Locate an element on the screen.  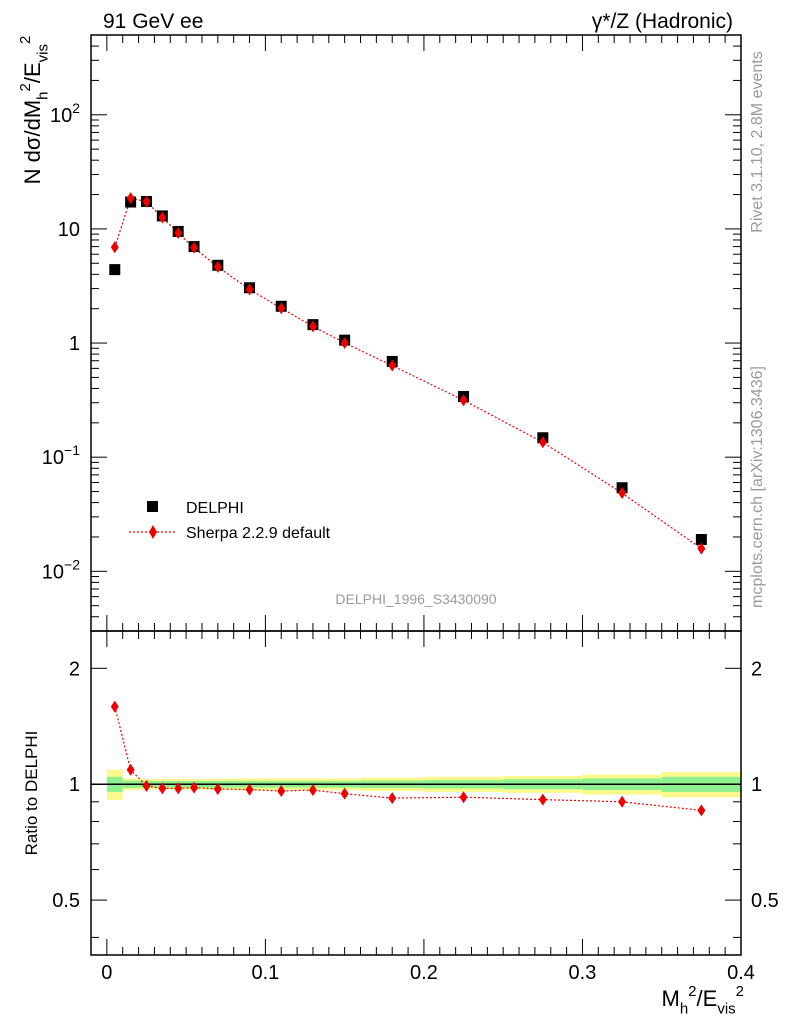
x-tick-label: 0 is located at coordinates (106, 973).